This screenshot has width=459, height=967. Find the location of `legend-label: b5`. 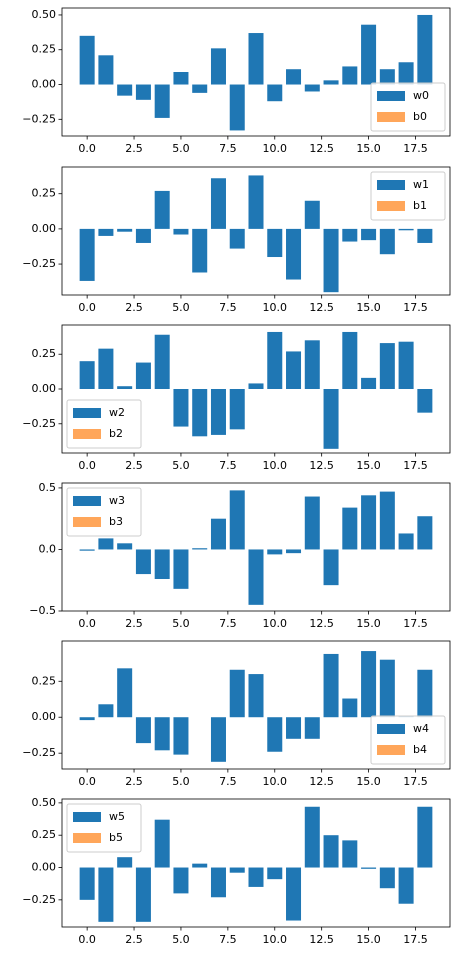

legend-label: b5 is located at coordinates (116, 837).